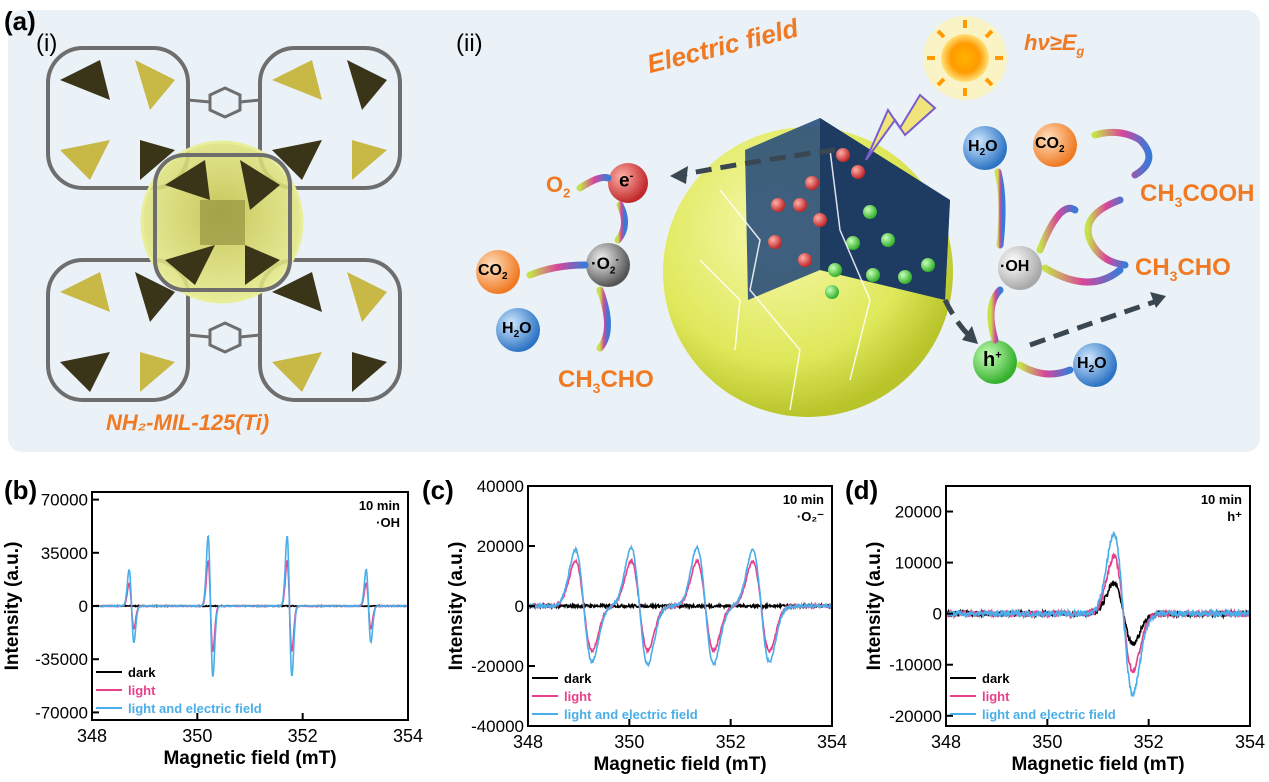 This screenshot has width=1269, height=782. I want to click on ch3cho-right-label: CH3CHO, so click(1183, 269).